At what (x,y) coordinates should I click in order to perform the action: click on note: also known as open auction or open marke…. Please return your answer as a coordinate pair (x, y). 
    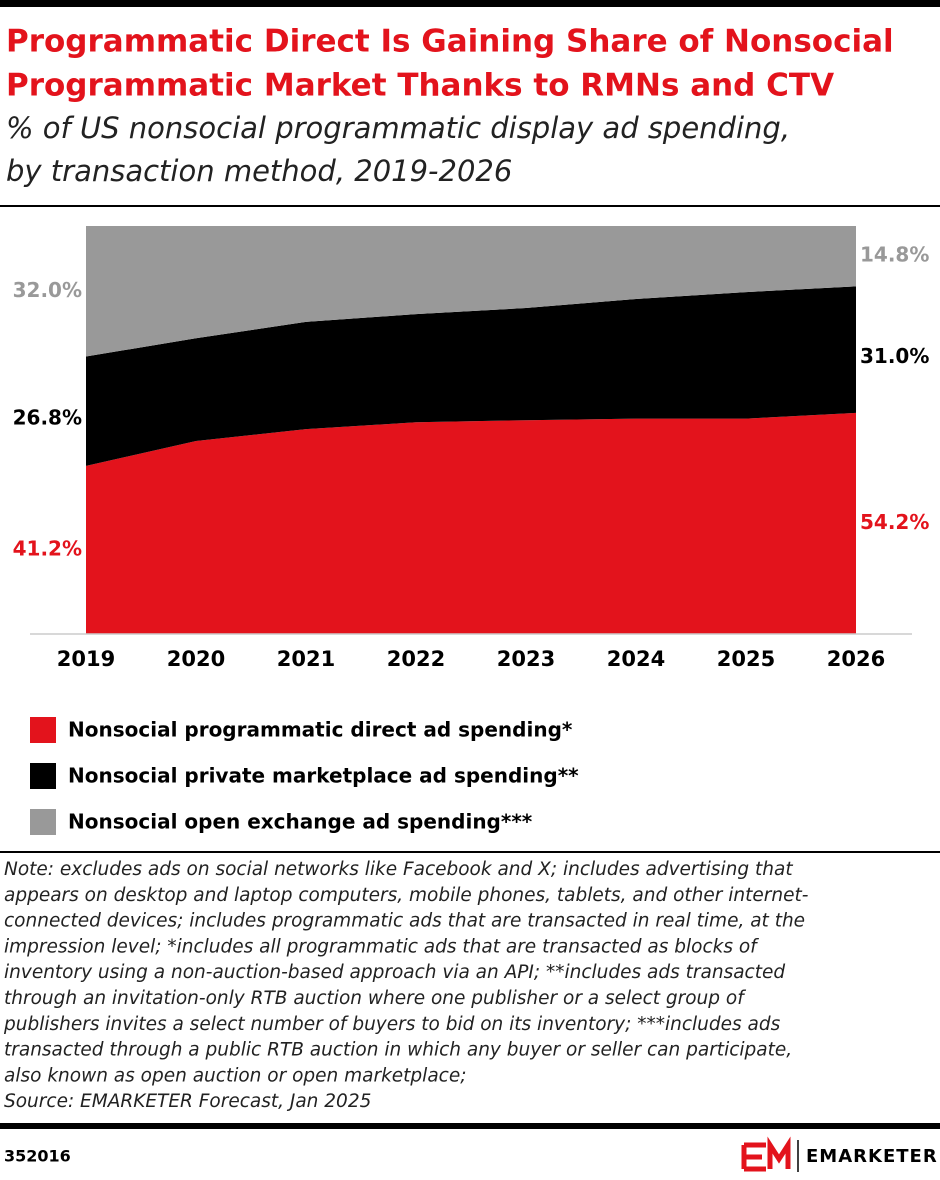
    Looking at the image, I should click on (235, 1075).